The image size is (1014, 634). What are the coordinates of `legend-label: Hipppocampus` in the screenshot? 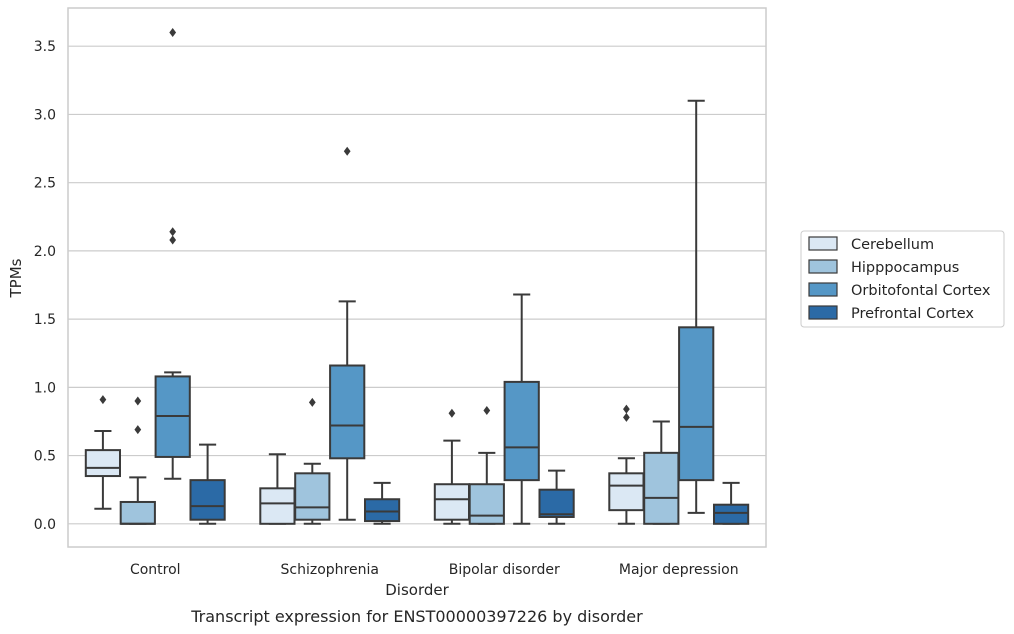 It's located at (905, 268).